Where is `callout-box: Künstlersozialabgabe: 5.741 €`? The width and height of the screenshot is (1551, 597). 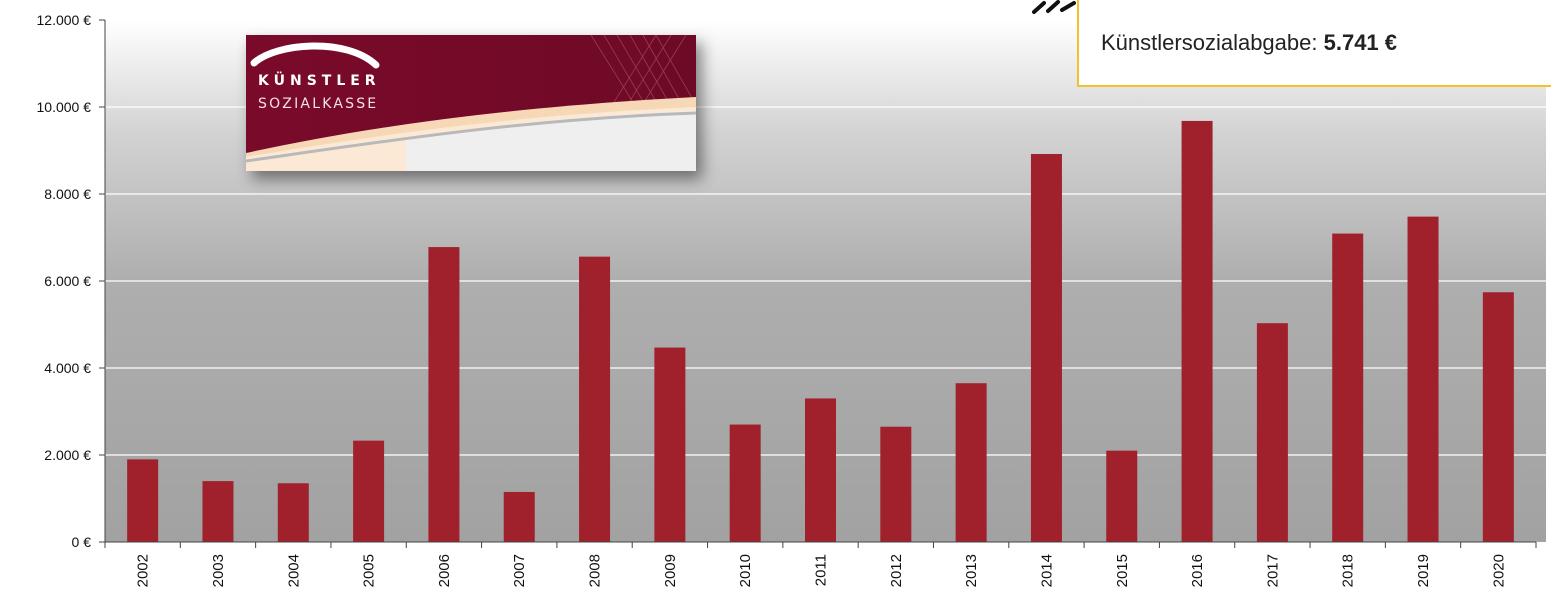
callout-box: Künstlersozialabgabe: 5.741 € is located at coordinates (1314, 43).